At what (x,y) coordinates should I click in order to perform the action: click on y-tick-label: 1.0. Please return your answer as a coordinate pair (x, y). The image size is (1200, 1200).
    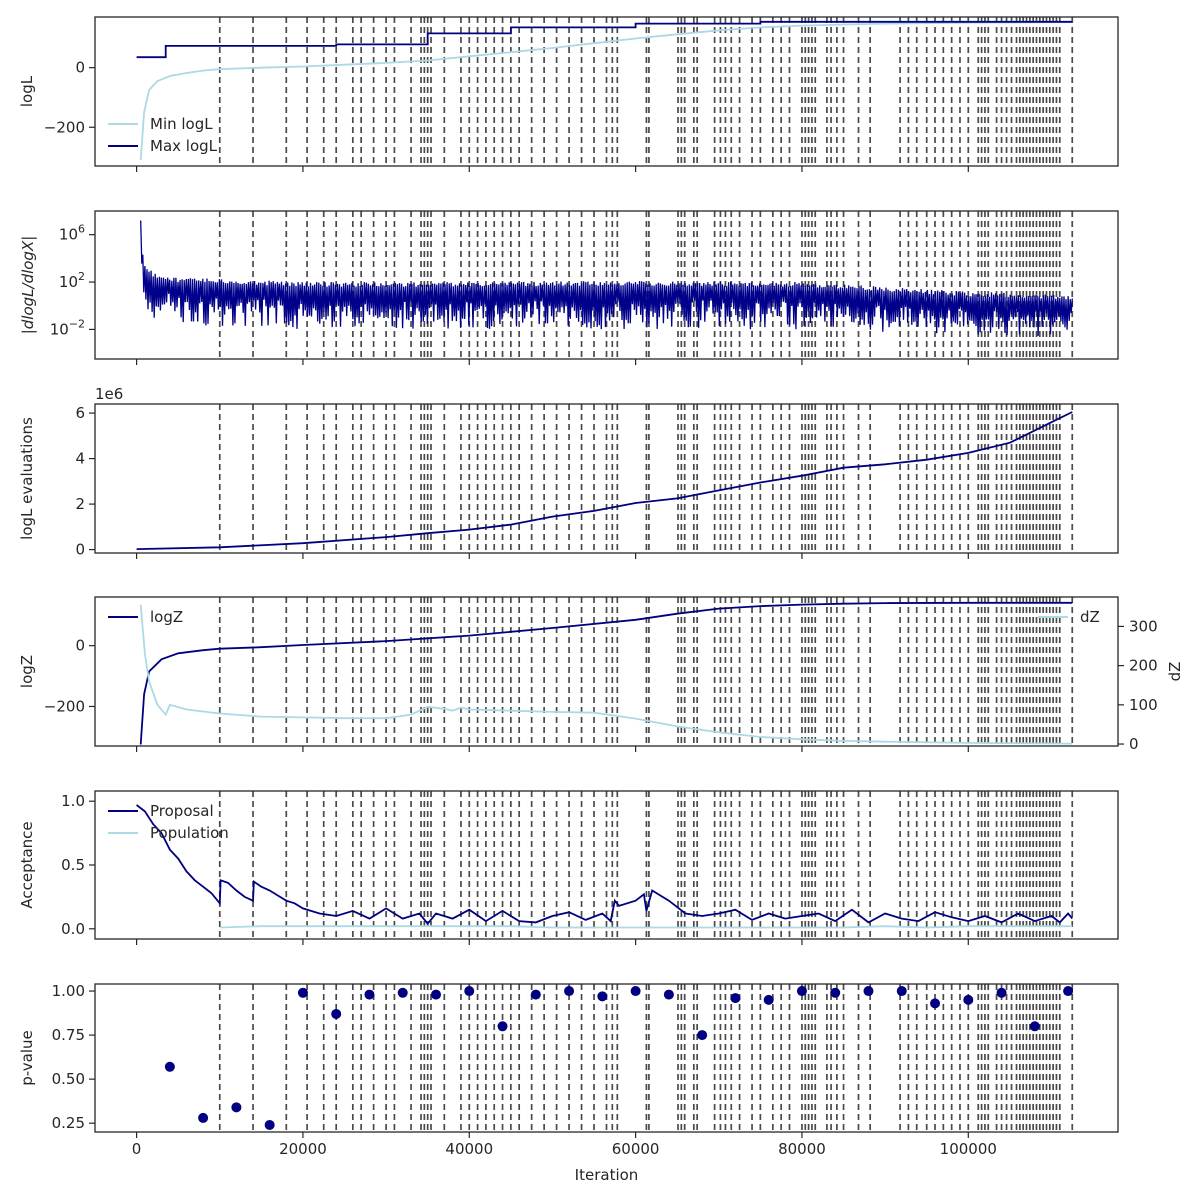
    Looking at the image, I should click on (73, 801).